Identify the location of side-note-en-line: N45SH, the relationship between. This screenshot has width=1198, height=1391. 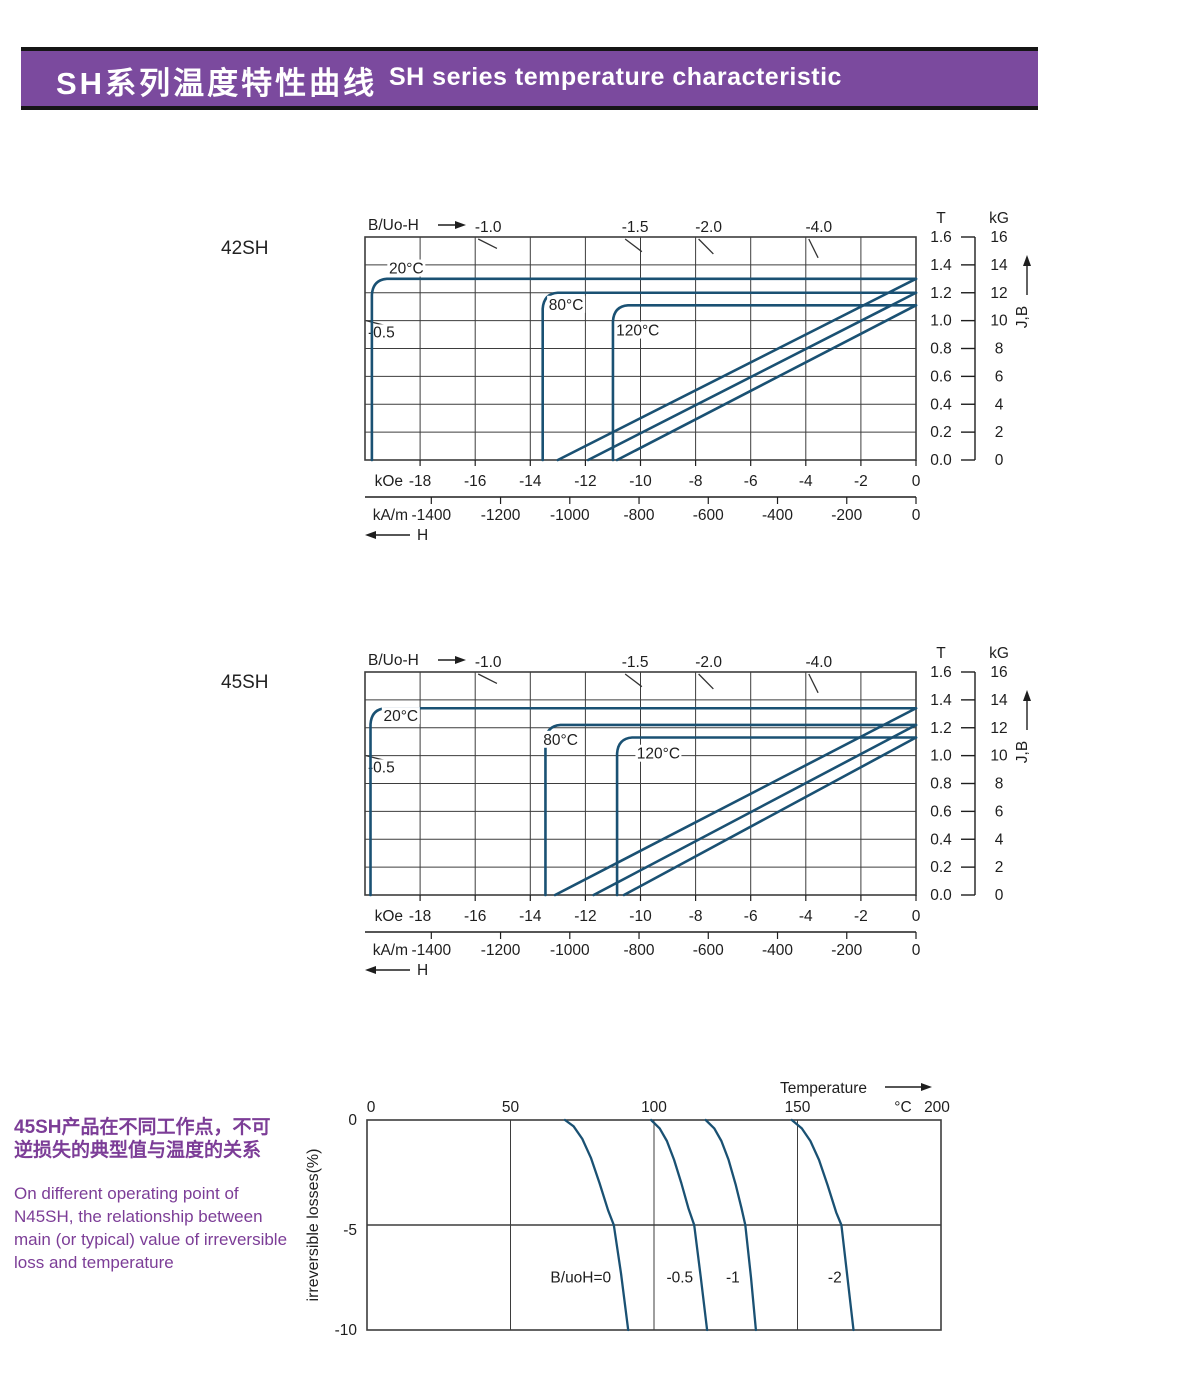
(138, 1216).